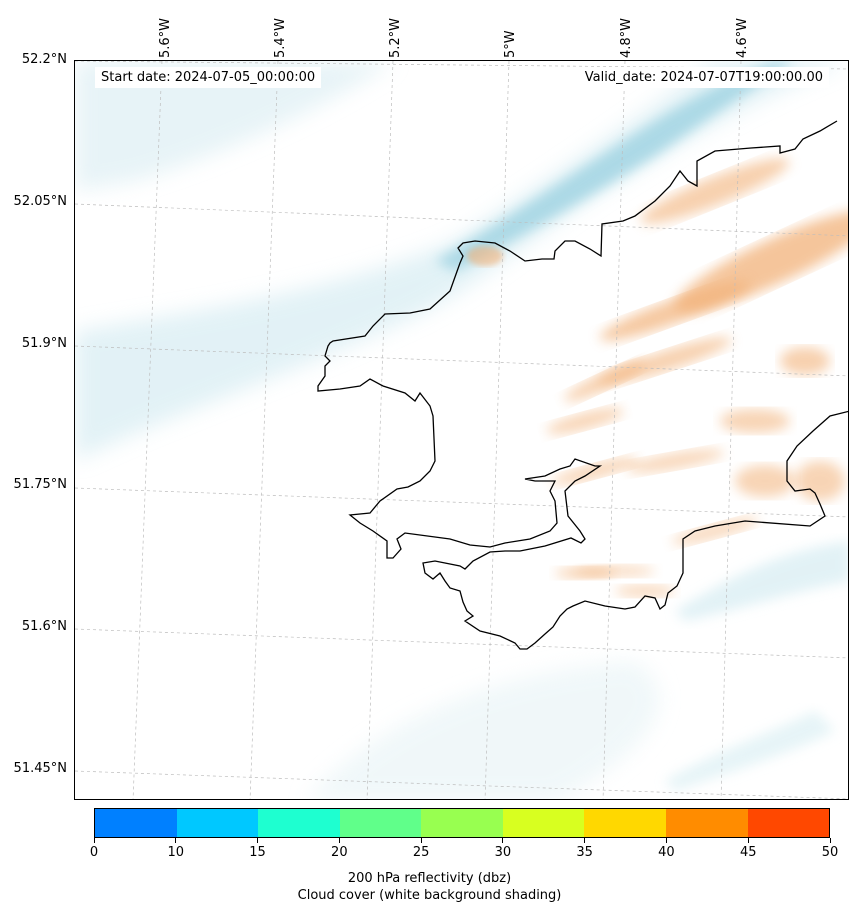  What do you see at coordinates (830, 852) in the screenshot?
I see `colorbar-tick-label: 50` at bounding box center [830, 852].